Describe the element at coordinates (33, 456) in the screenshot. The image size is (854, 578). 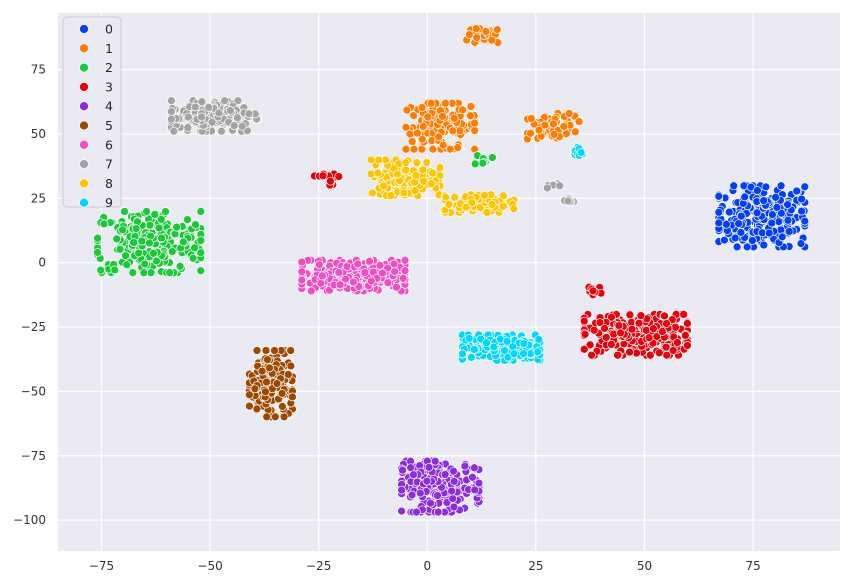
I see `y-tick-label: −75` at that location.